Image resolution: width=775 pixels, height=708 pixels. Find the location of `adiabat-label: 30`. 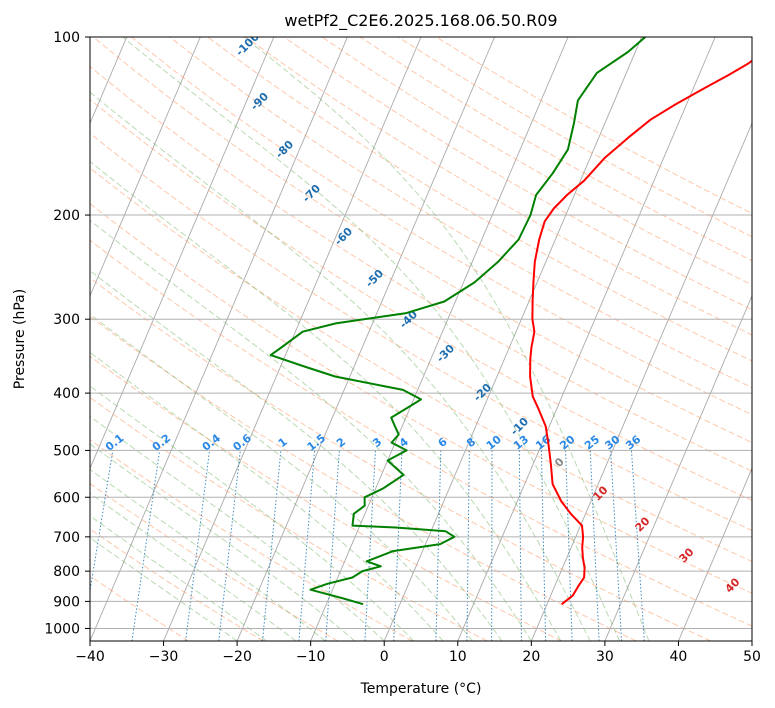

adiabat-label: 30 is located at coordinates (687, 555).